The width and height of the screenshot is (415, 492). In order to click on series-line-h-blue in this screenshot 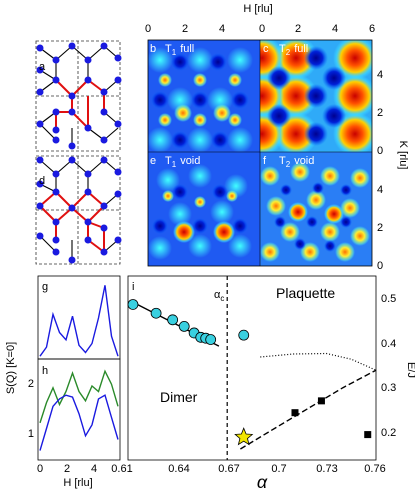, I will do `click(79, 422)`.